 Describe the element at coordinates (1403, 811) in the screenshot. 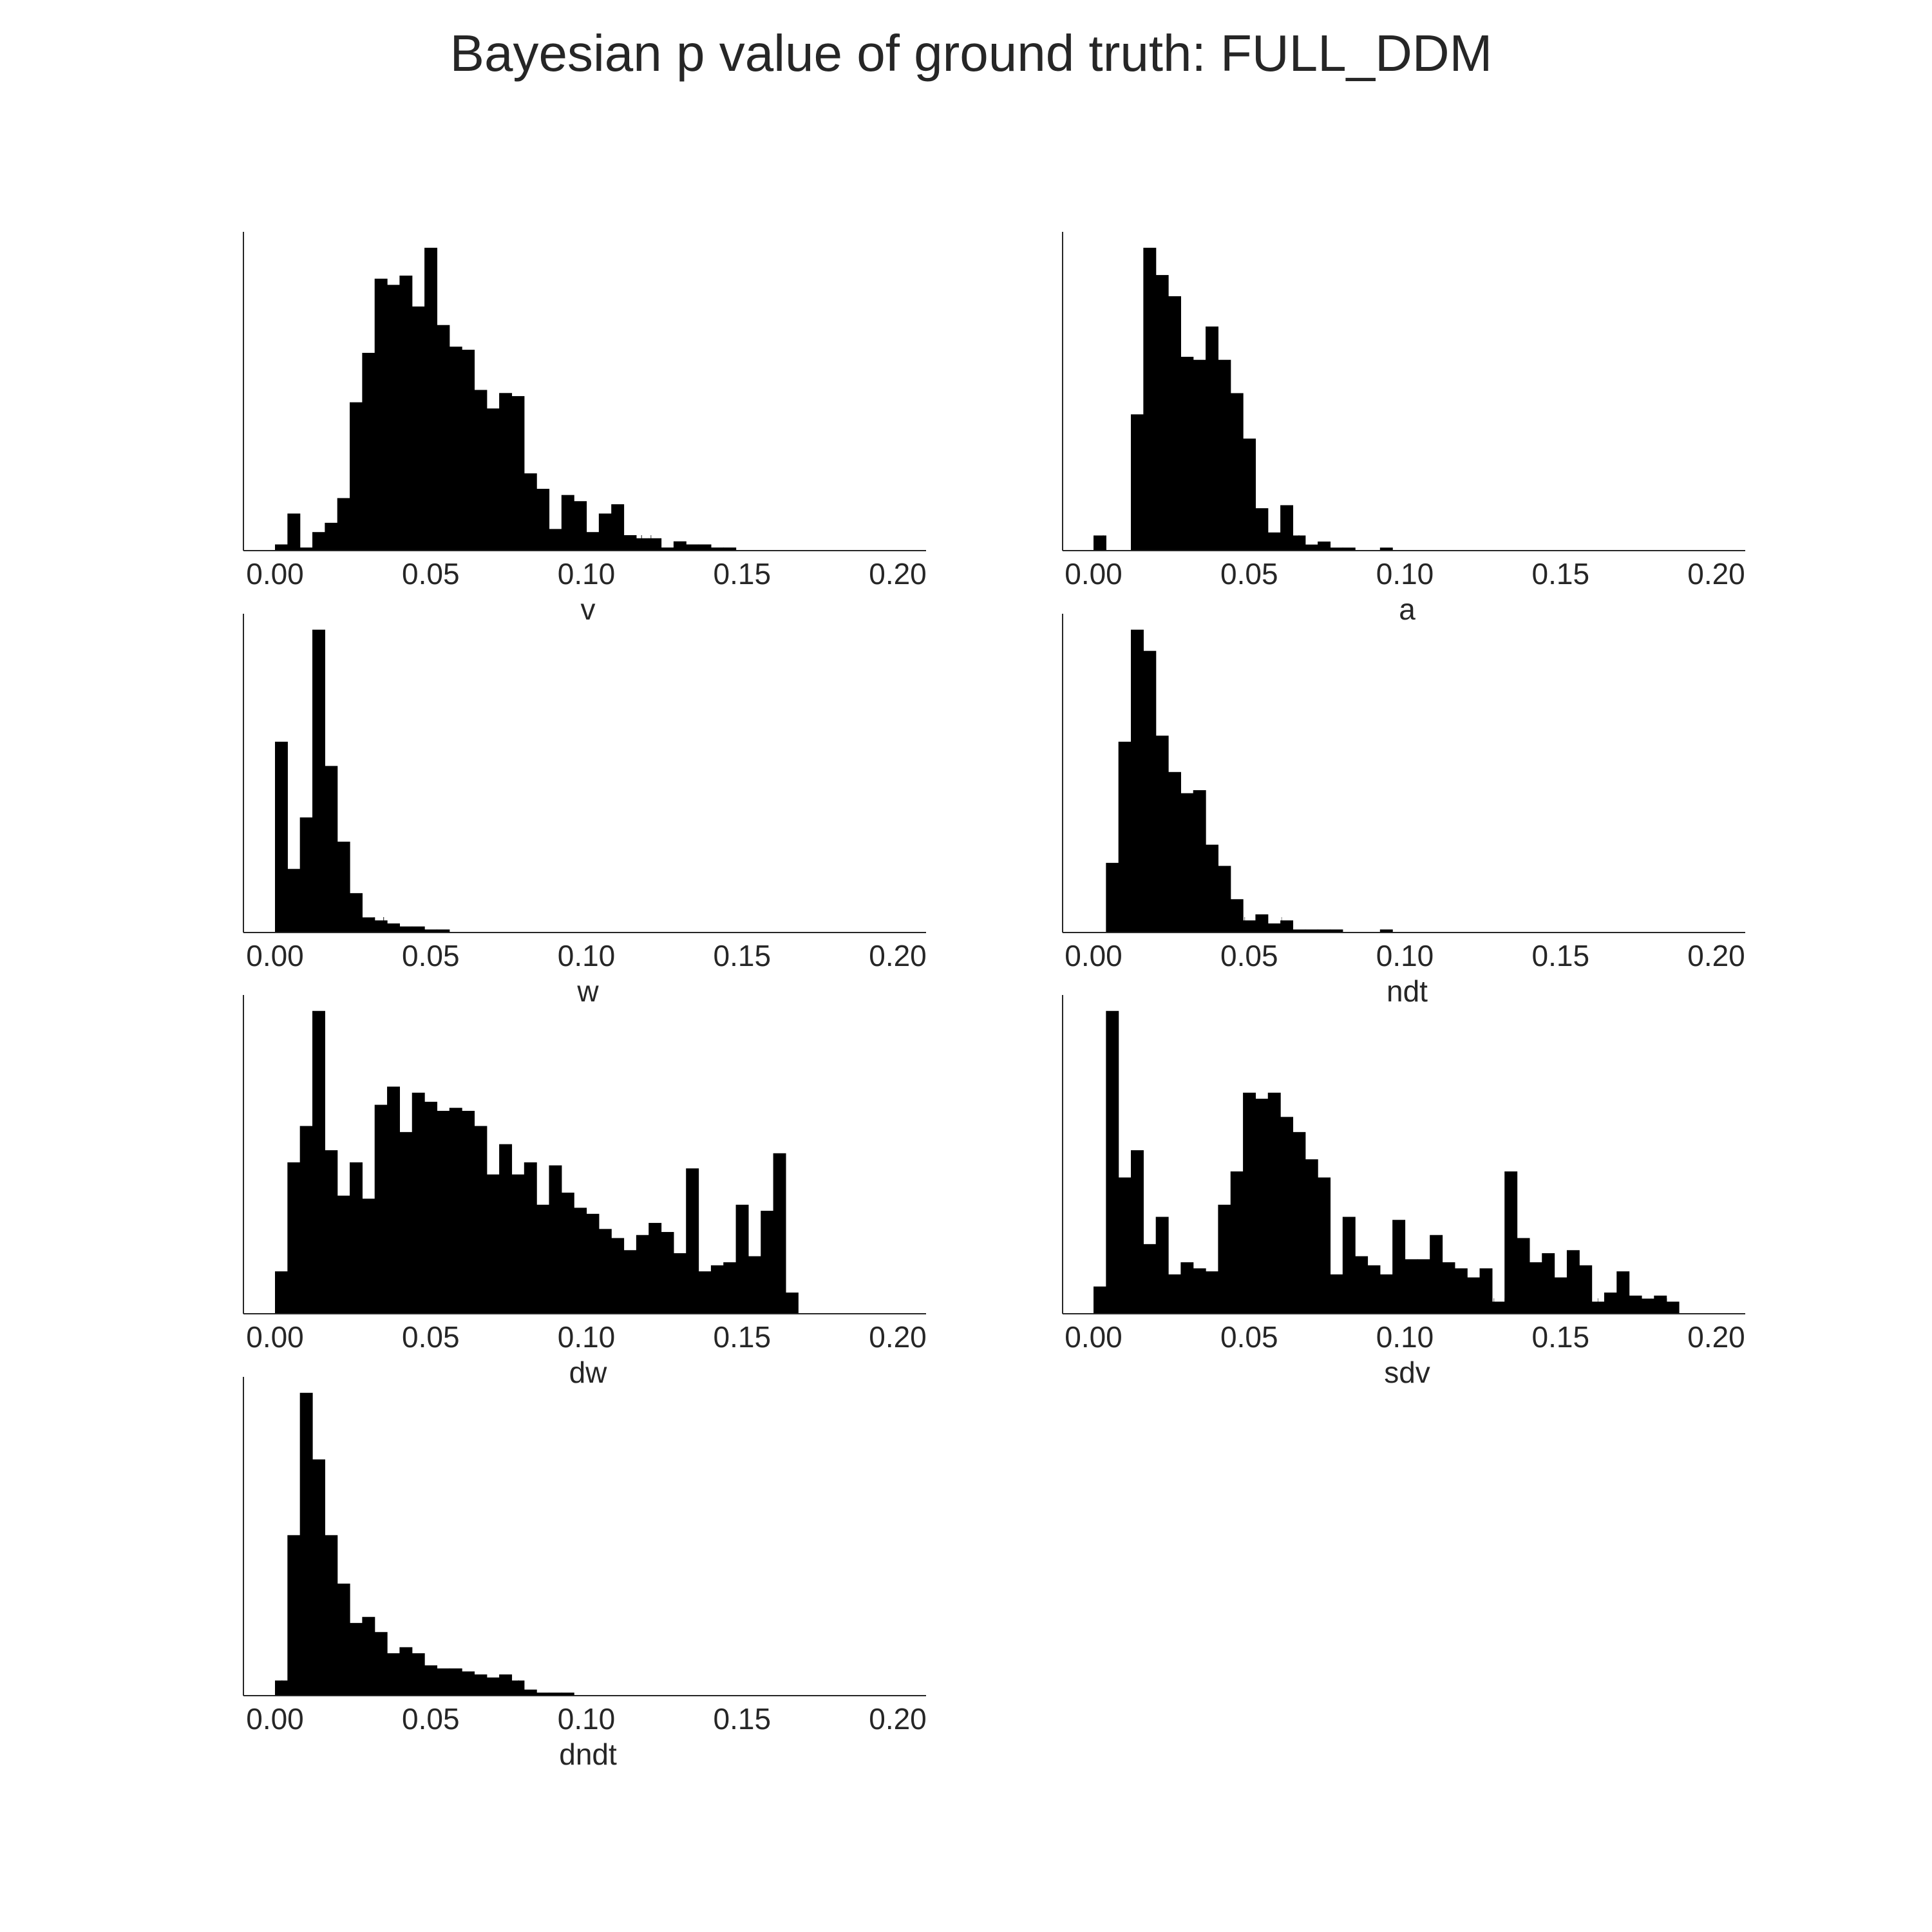

I see `panel-ndt: 0.00 0.05 0.10 0.15 0.20 ndt` at that location.